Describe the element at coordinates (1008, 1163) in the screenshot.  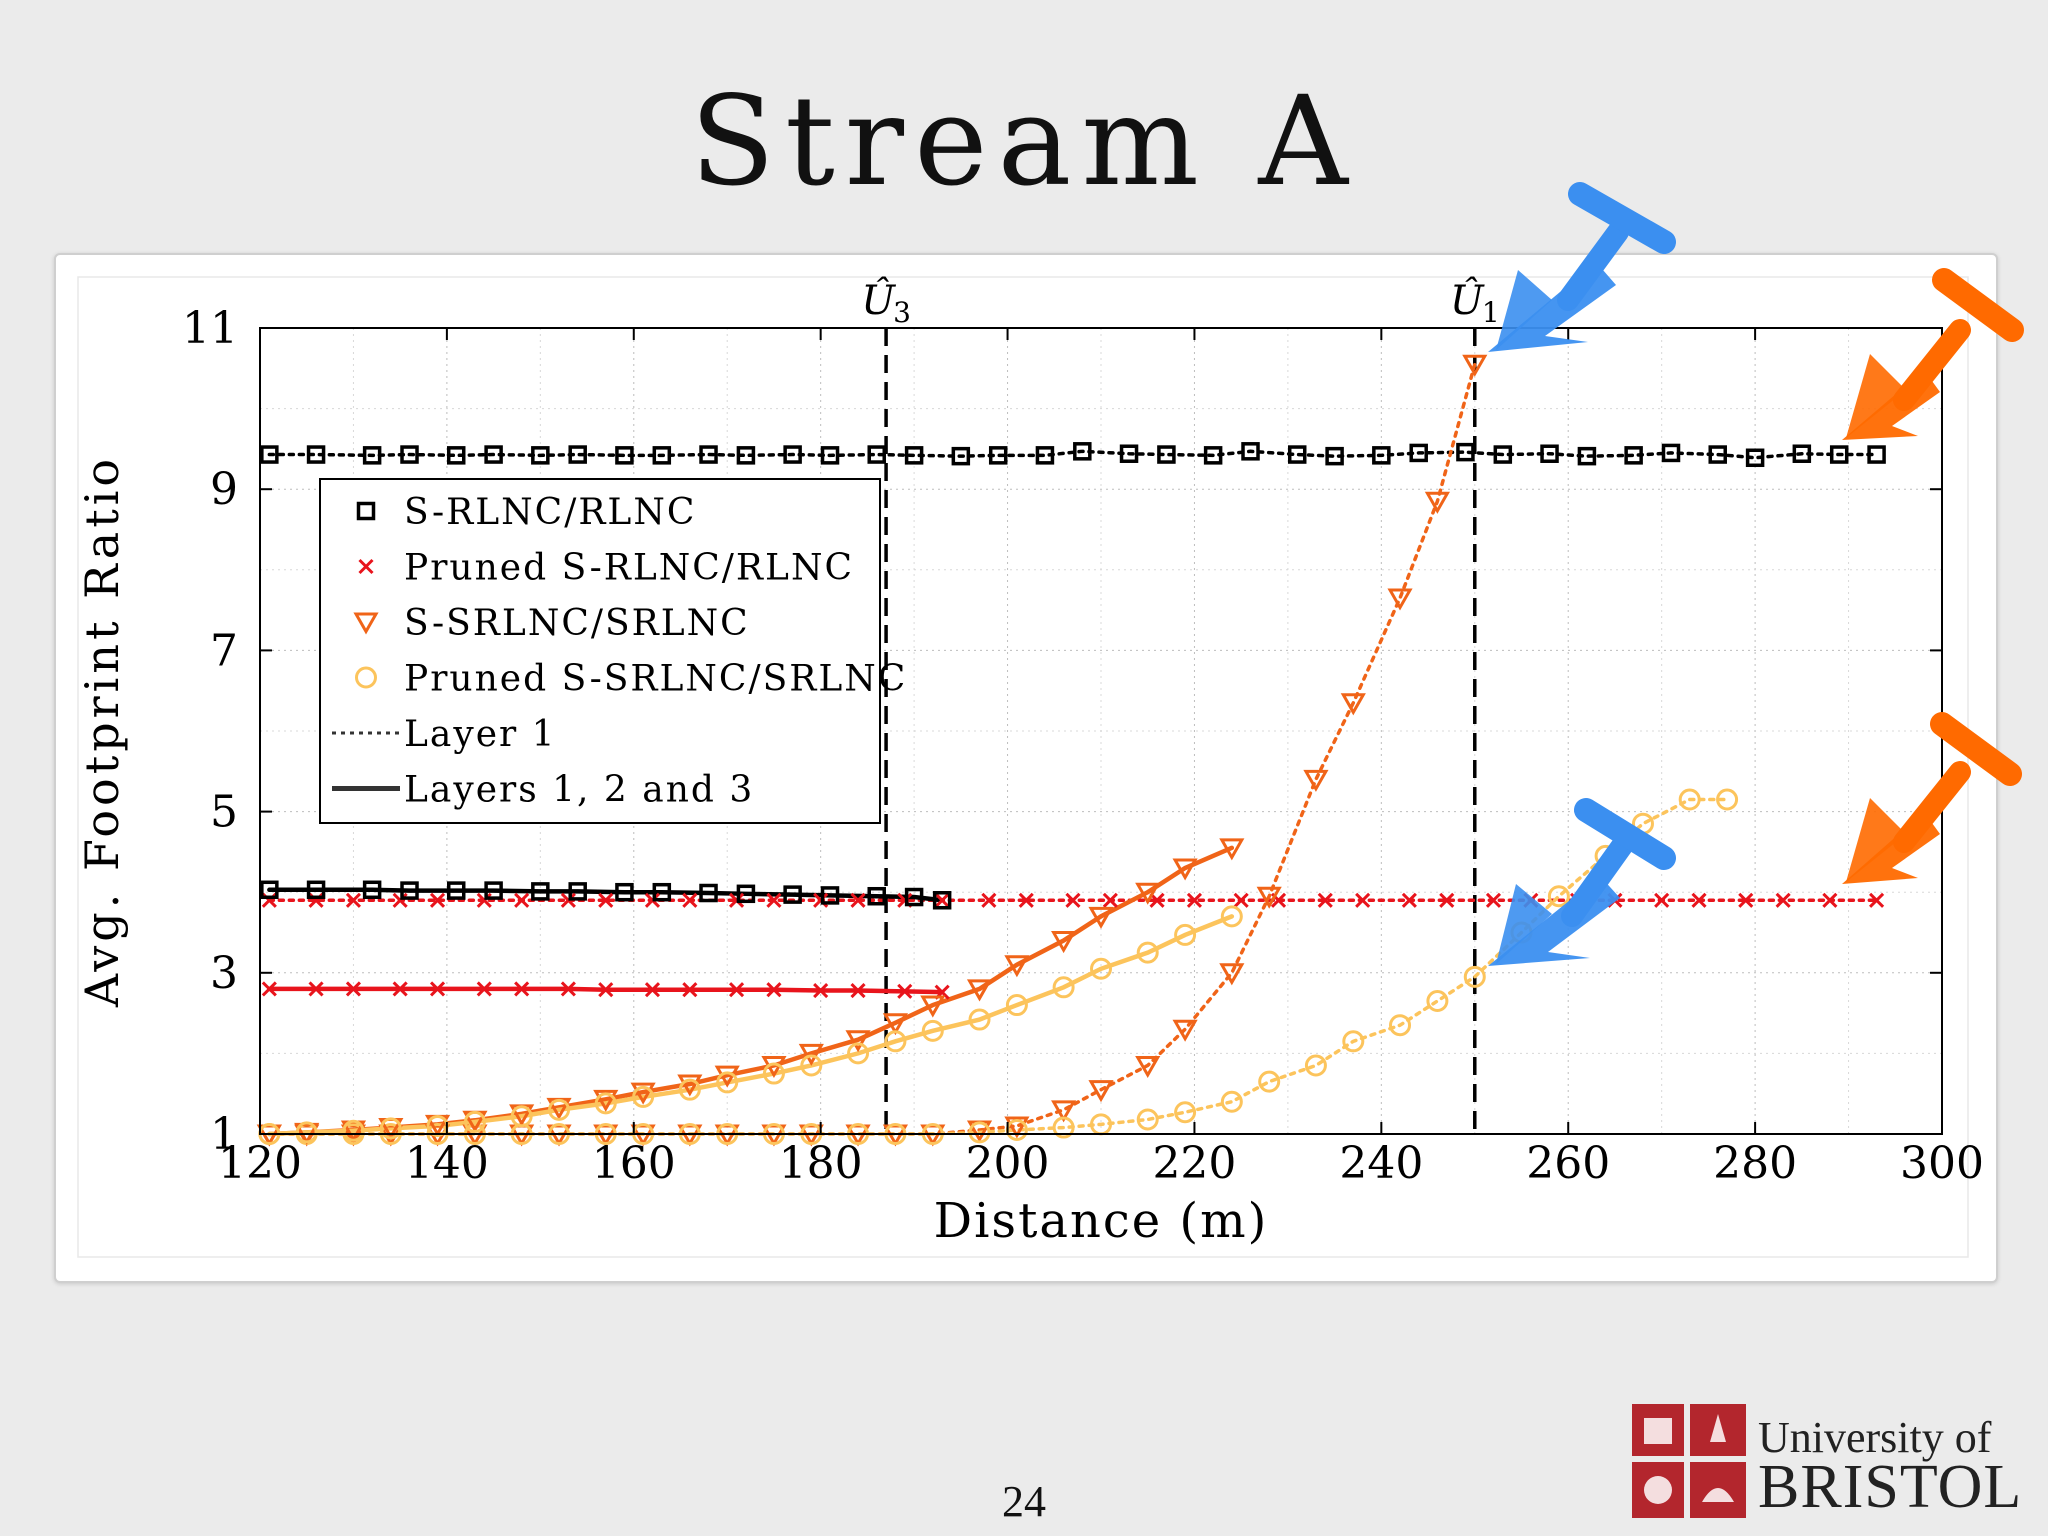
I see `x-tick-label: 200` at that location.